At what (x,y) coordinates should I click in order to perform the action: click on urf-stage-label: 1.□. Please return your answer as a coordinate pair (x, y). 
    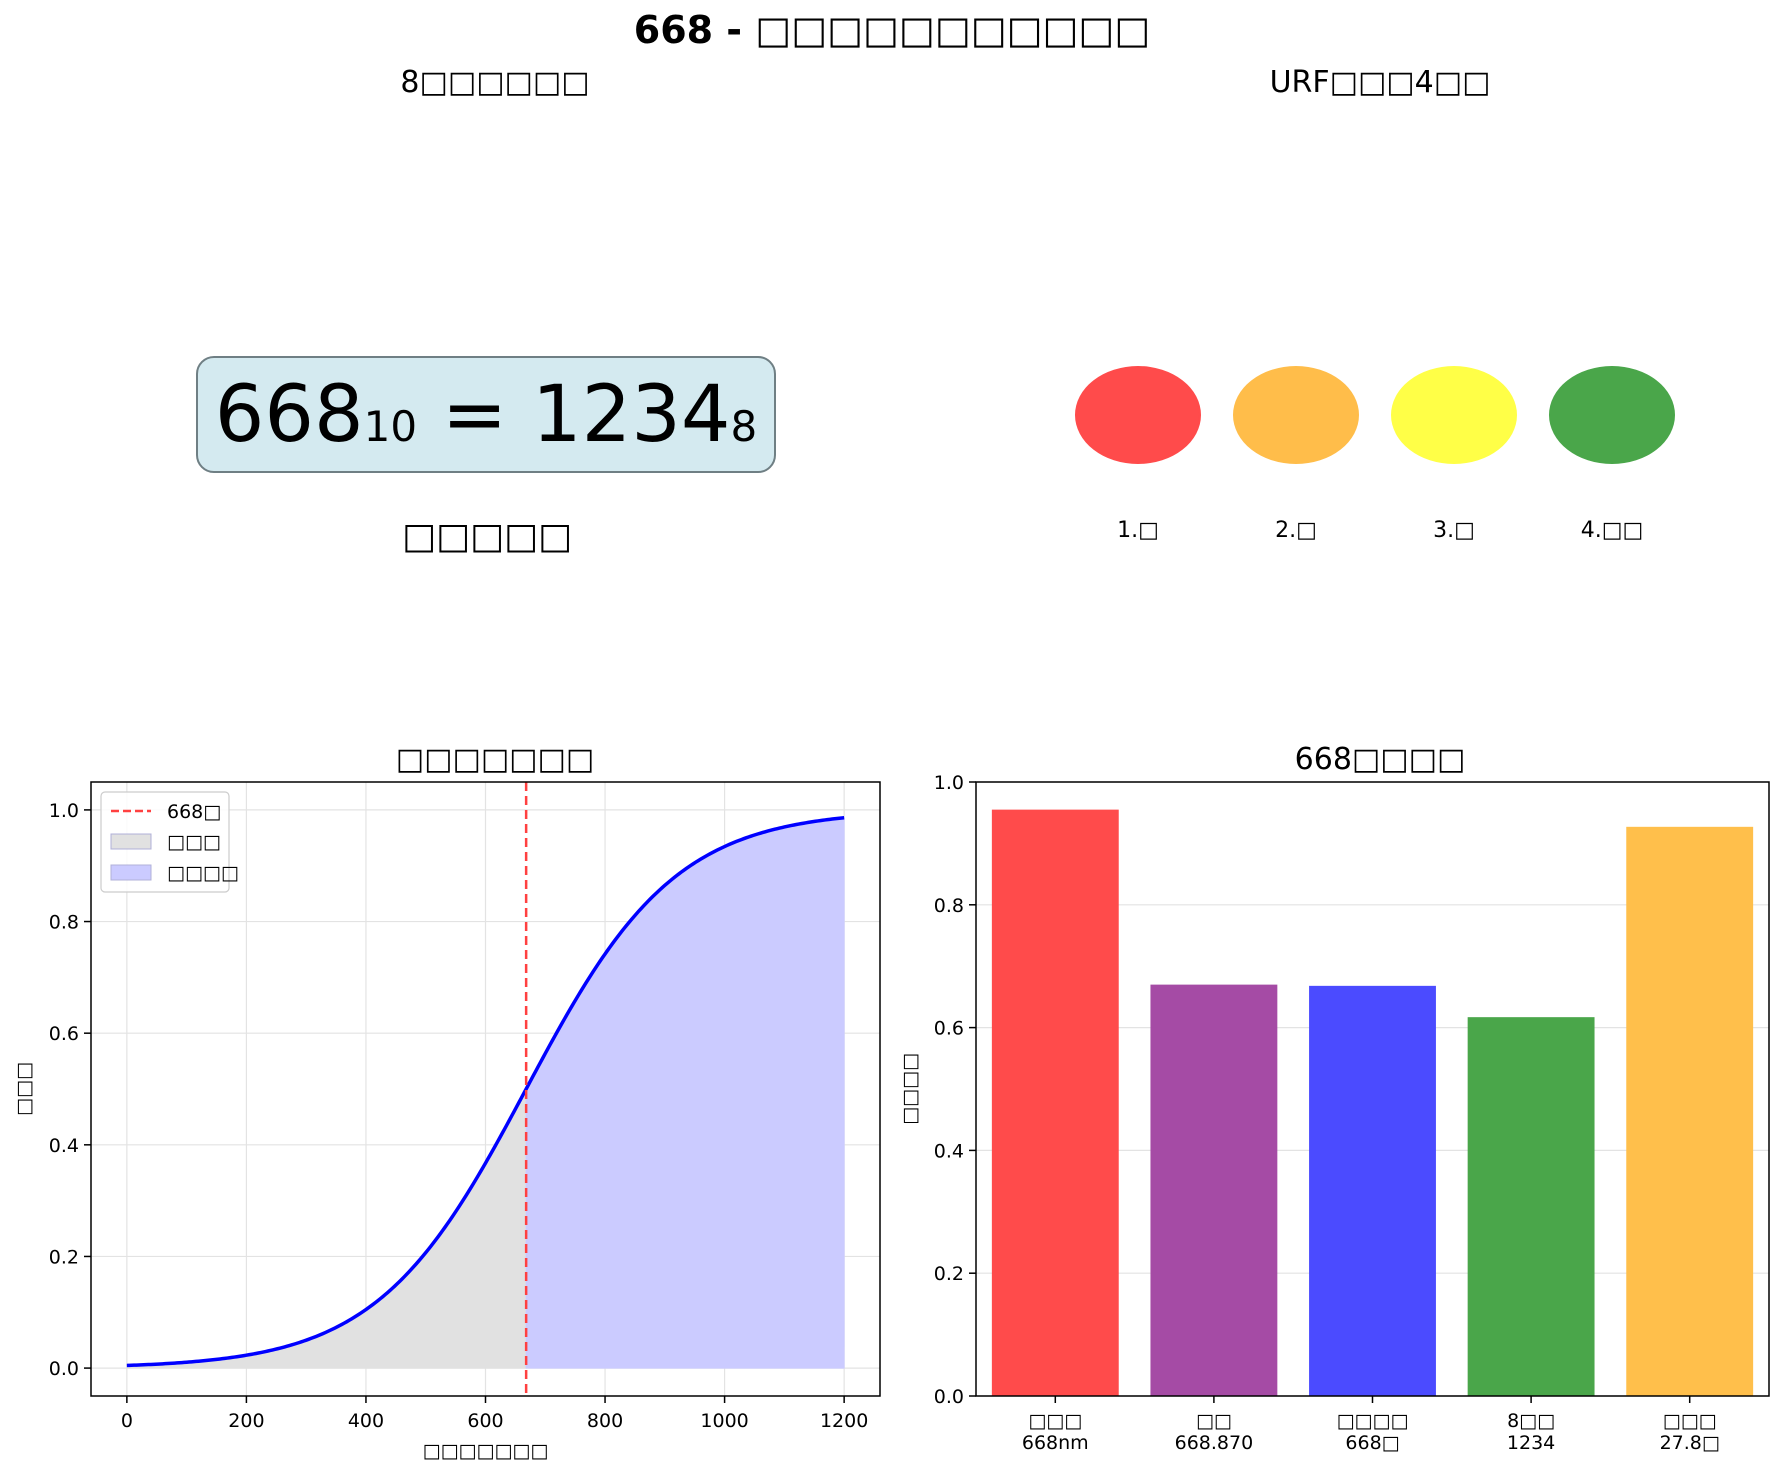
    Looking at the image, I should click on (1138, 530).